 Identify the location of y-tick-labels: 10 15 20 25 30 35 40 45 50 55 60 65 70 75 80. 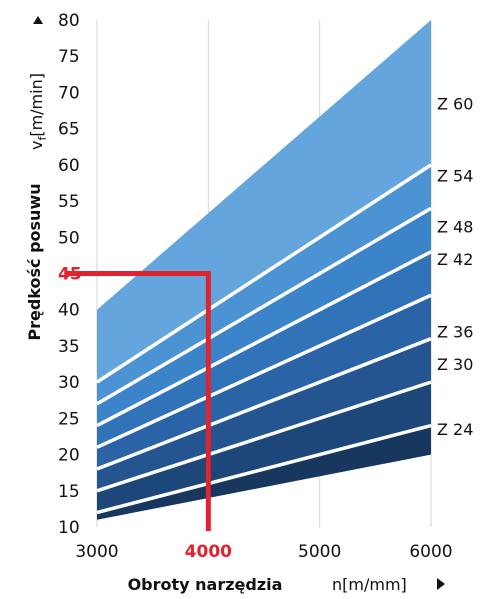
(70, 274).